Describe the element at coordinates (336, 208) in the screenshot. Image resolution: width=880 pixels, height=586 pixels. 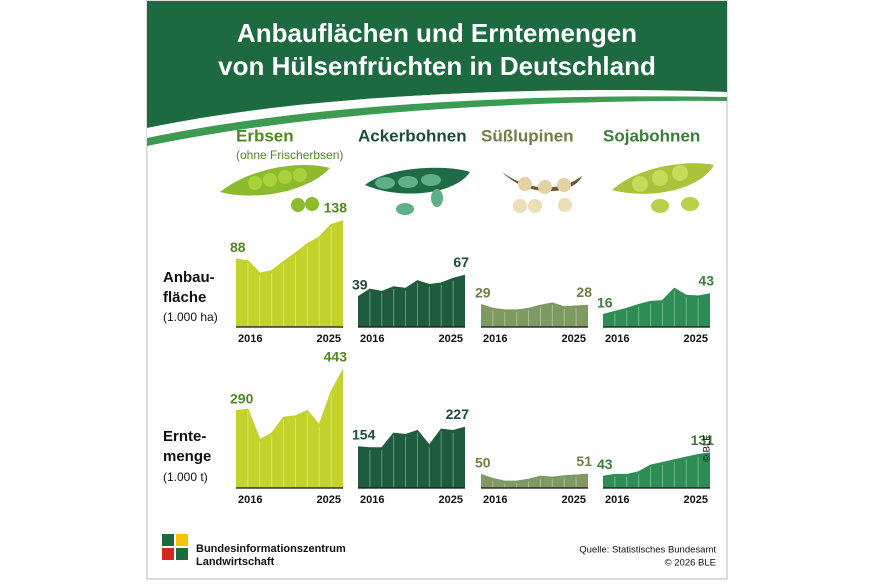
I see `value-label: 138` at that location.